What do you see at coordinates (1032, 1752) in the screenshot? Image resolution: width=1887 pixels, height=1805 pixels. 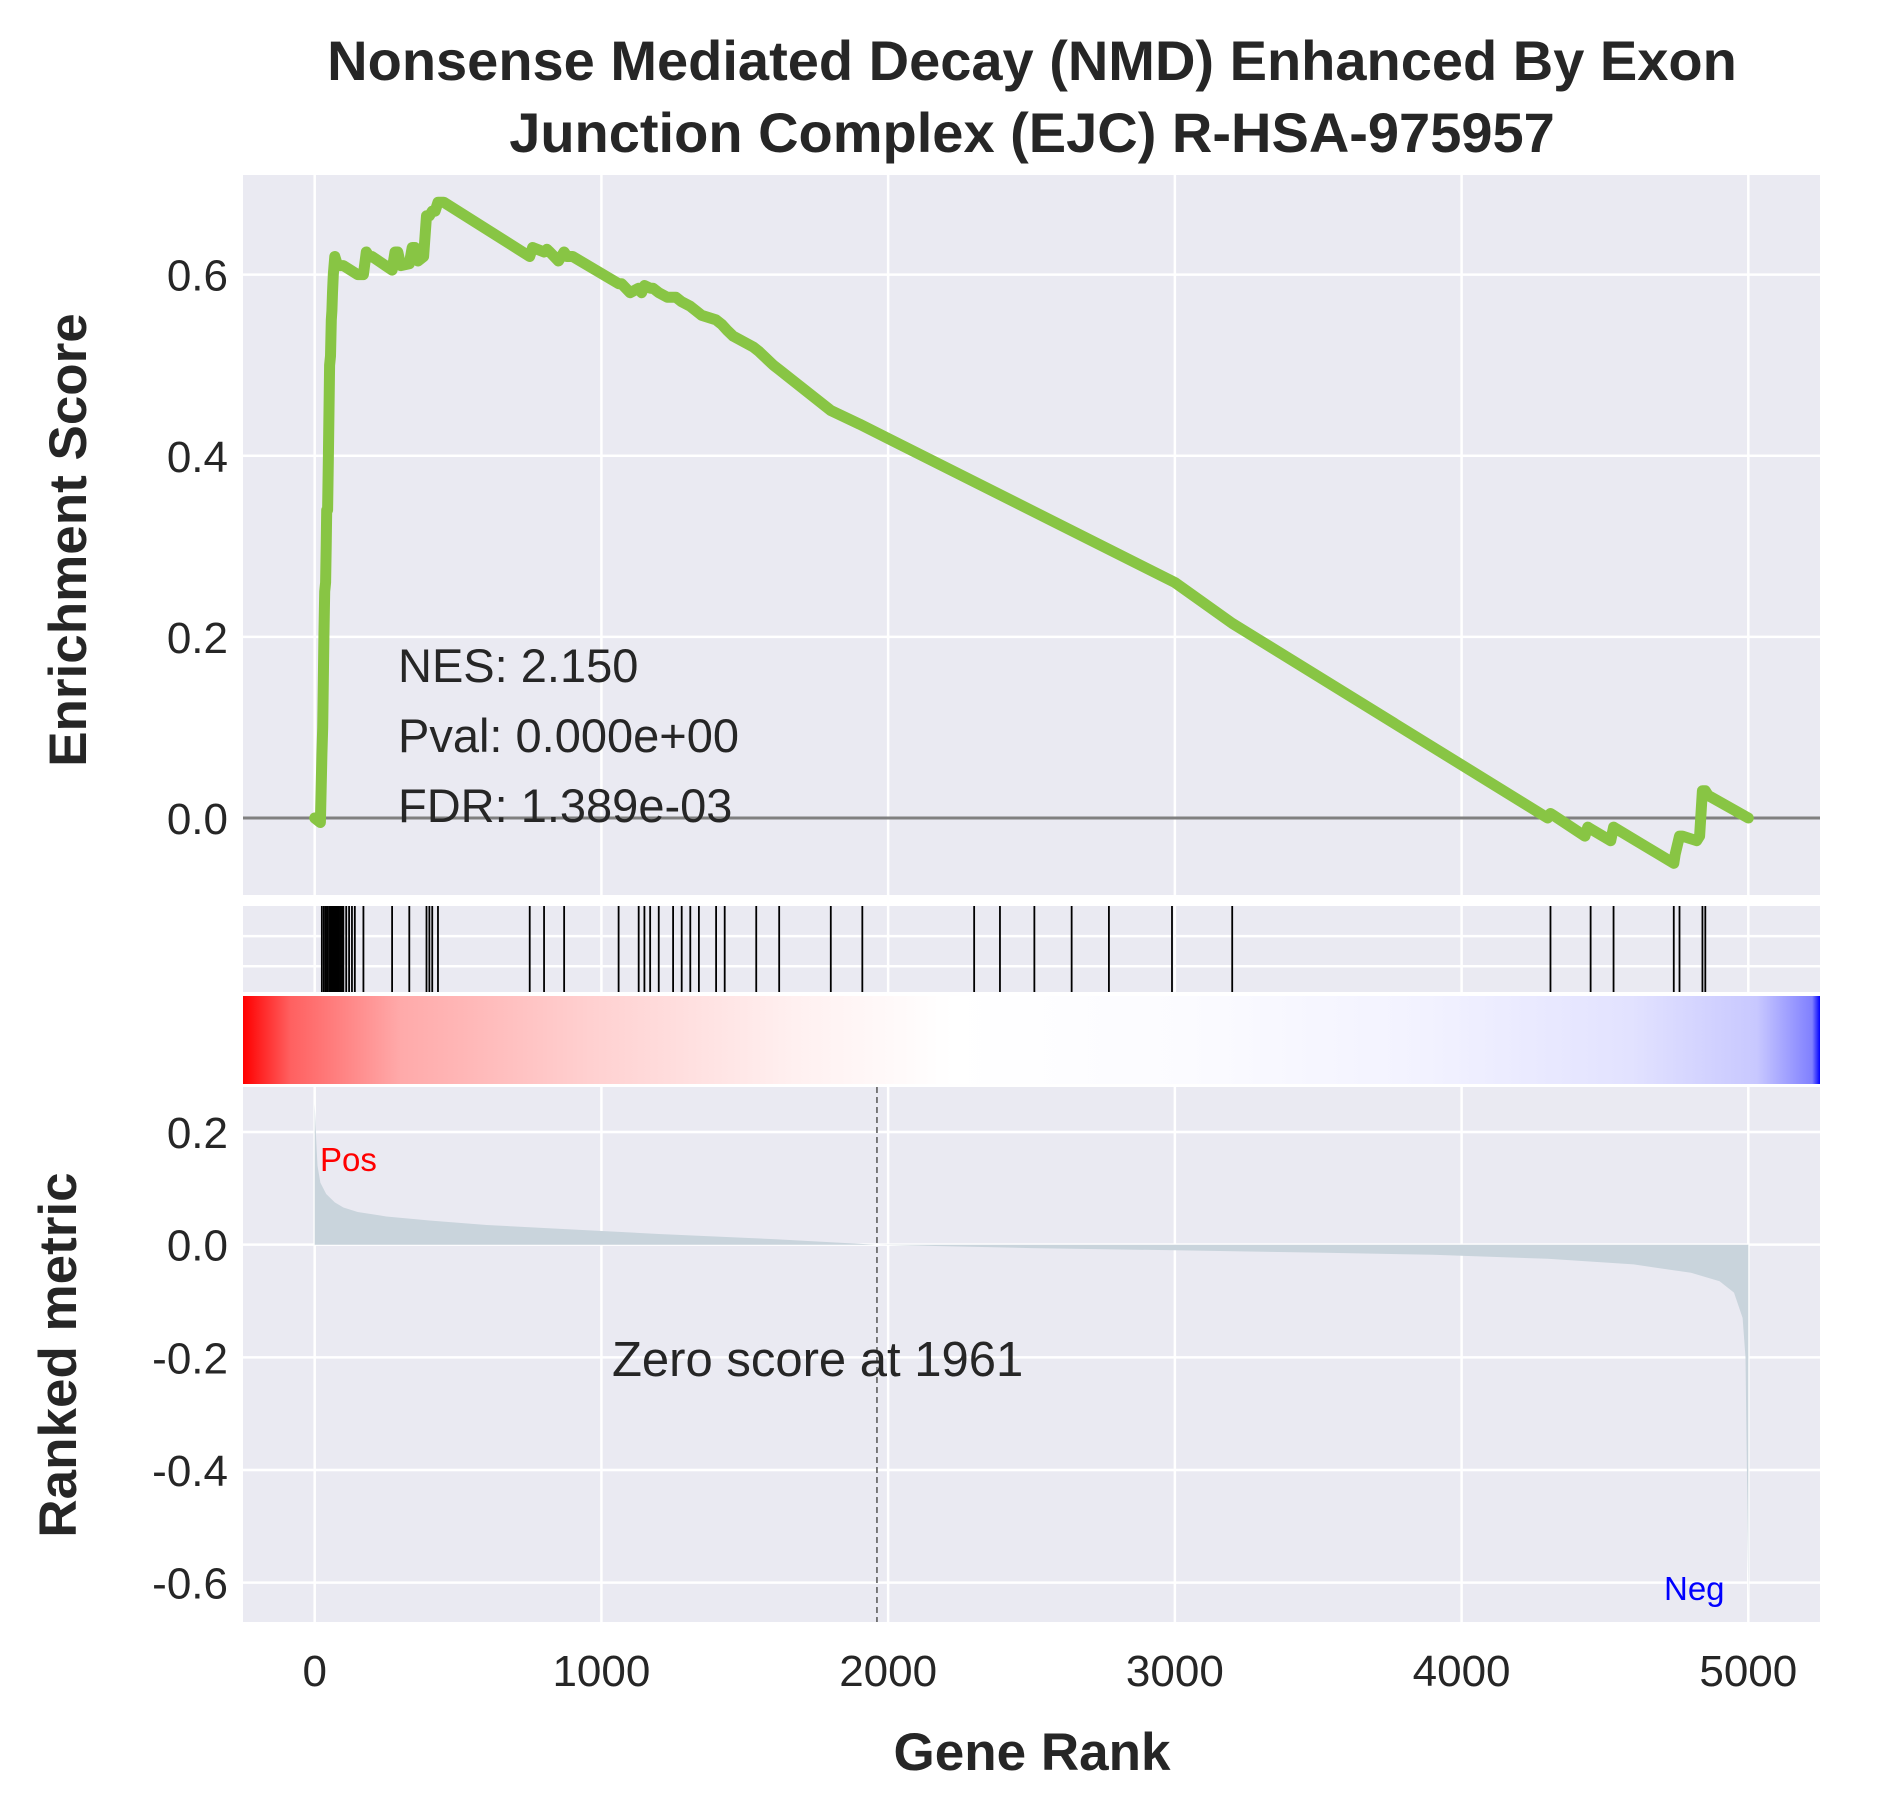 I see `x-axis-label: Gene Rank` at bounding box center [1032, 1752].